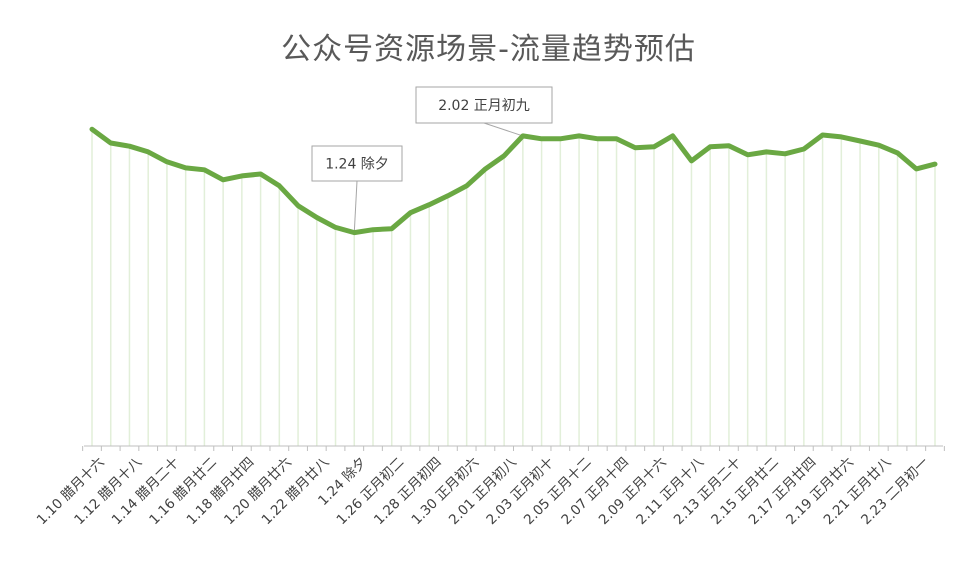 This screenshot has width=977, height=566. I want to click on callout-leaders, so click(438, 177).